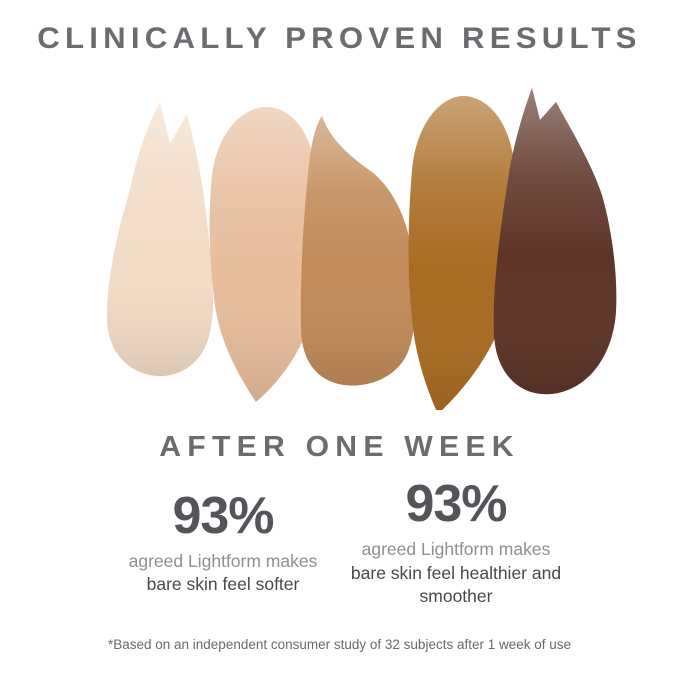  Describe the element at coordinates (358, 251) in the screenshot. I see `foundation-swatch-medium` at that location.